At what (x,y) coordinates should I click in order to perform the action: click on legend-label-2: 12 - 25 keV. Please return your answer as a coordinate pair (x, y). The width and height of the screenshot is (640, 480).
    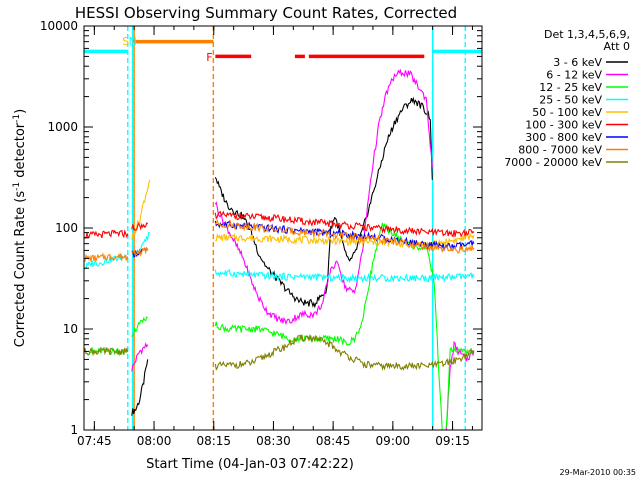
    Looking at the image, I should click on (570, 87).